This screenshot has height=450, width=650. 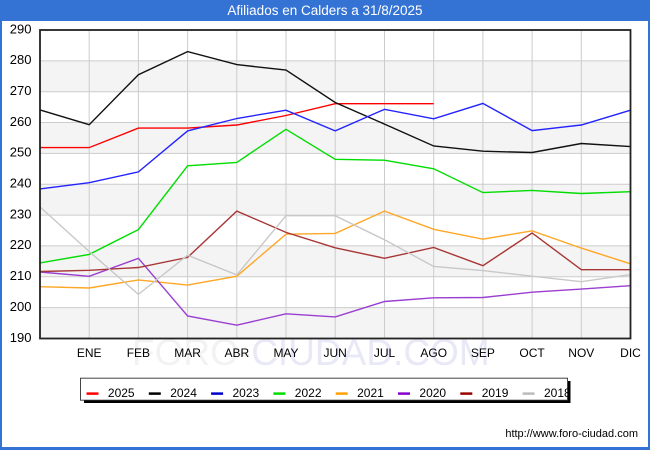 What do you see at coordinates (21, 90) in the screenshot?
I see `svg-text: 270` at bounding box center [21, 90].